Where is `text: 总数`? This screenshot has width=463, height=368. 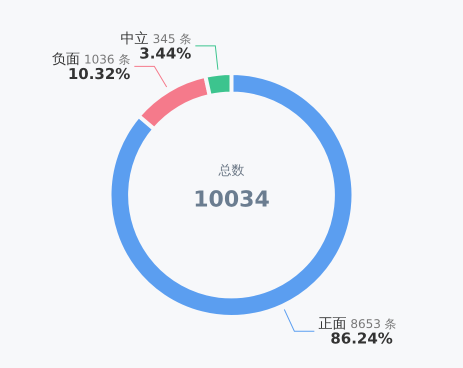 text: 总数 is located at coordinates (231, 170).